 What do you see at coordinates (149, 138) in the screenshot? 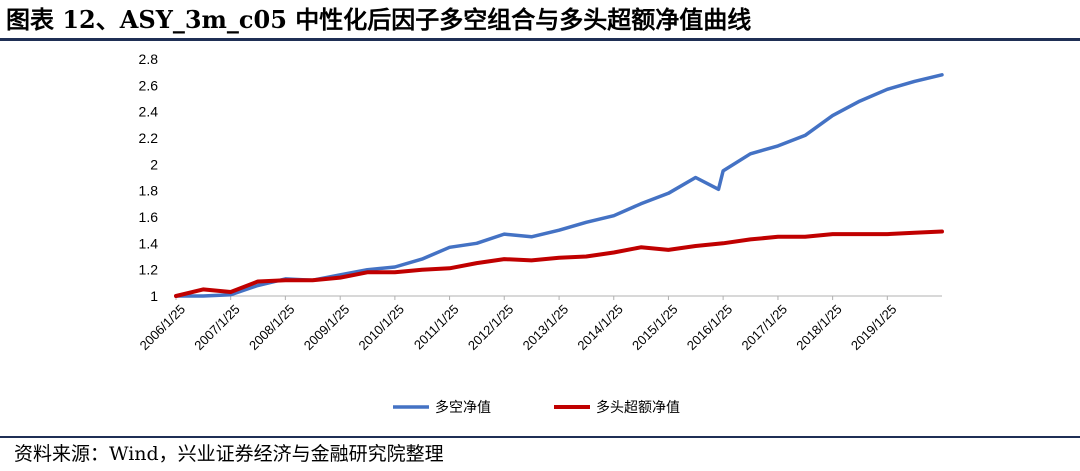
I see `y-tick-label: 2.2` at bounding box center [149, 138].